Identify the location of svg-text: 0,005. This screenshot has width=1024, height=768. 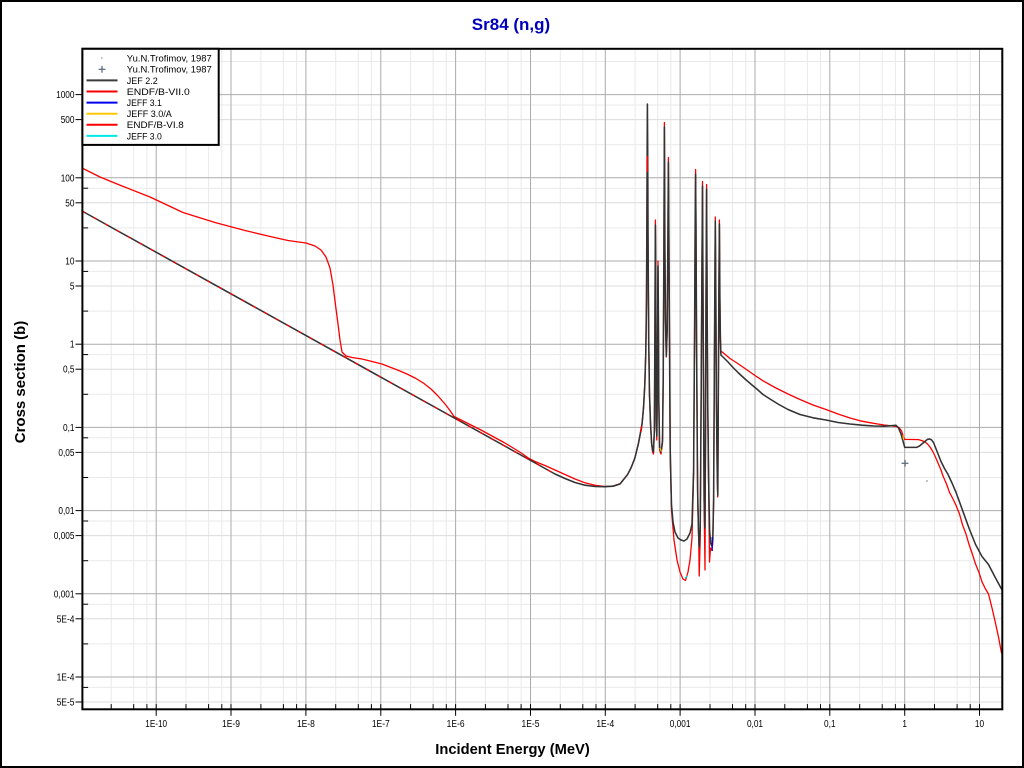
(64, 536).